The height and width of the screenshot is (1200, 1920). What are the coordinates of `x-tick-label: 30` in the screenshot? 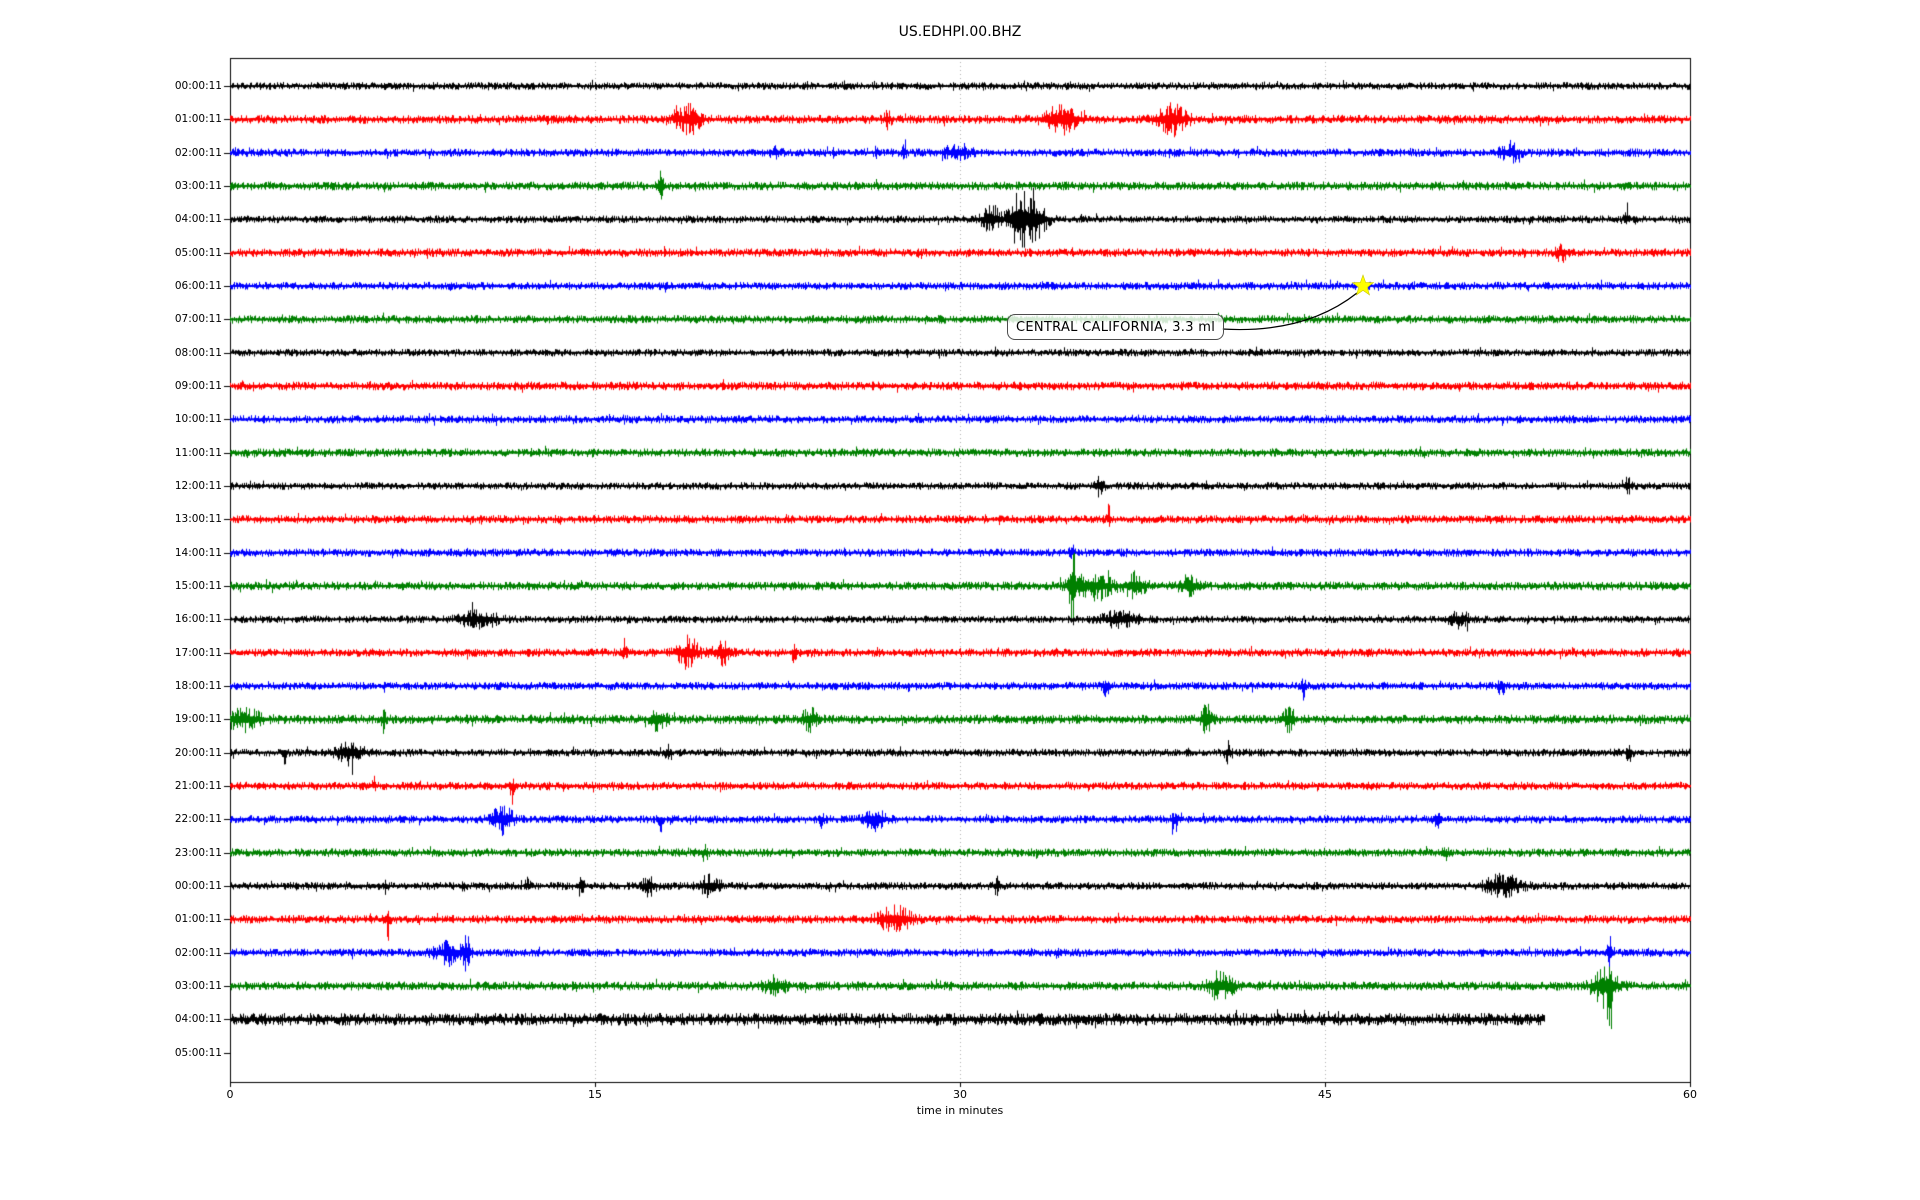 It's located at (960, 1094).